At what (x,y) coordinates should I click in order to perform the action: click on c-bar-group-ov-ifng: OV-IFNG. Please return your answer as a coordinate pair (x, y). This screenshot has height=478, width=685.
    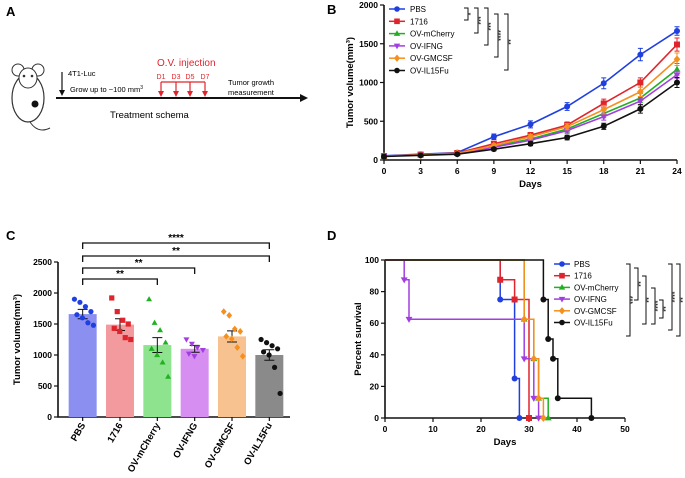
    Looking at the image, I should click on (190, 398).